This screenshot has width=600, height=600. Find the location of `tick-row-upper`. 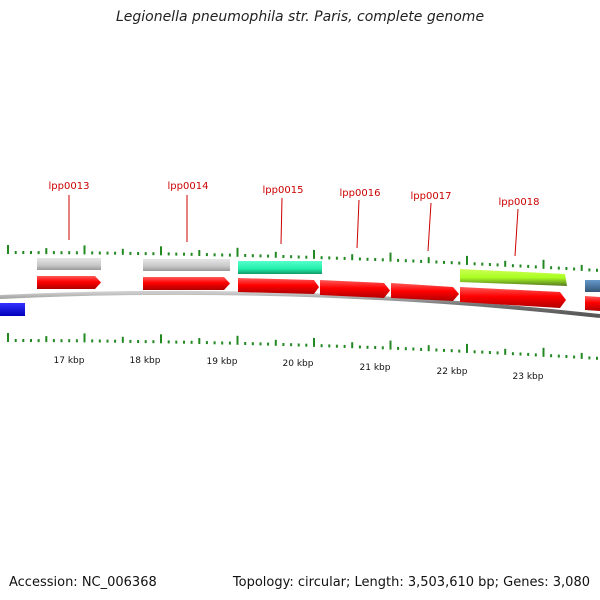

tick-row-upper is located at coordinates (302, 258).